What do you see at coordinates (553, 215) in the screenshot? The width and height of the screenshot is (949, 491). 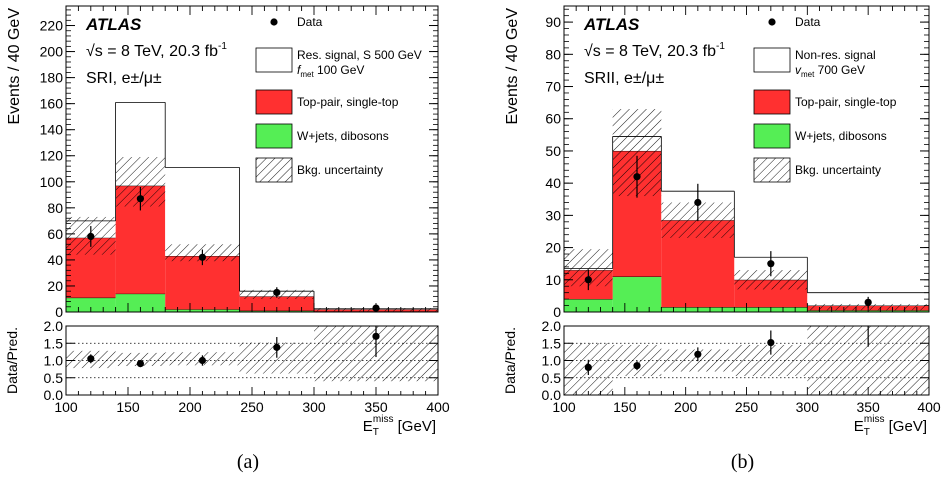 I see `y-tick-label-3: 30` at bounding box center [553, 215].